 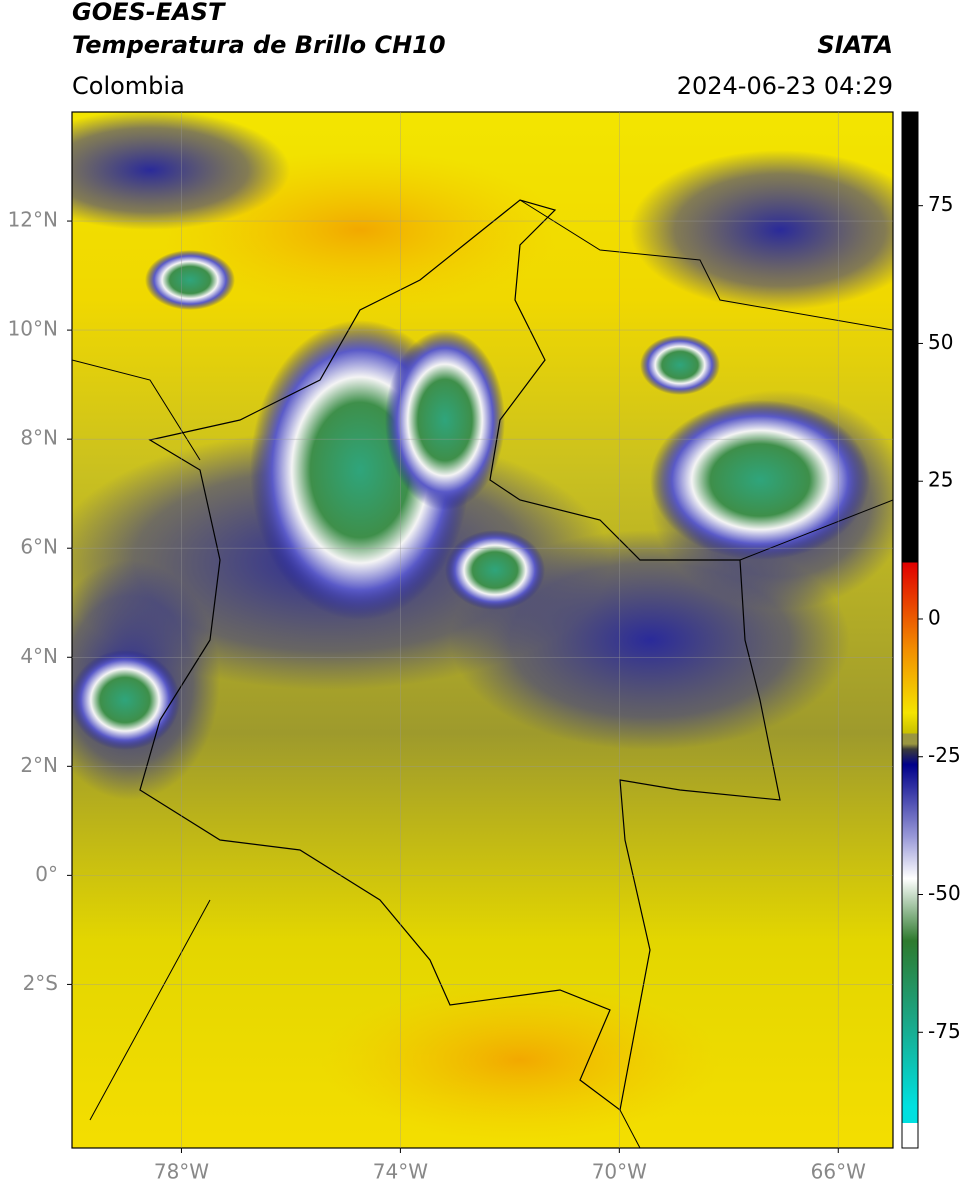 I want to click on title: GOES-EAST, so click(x=149, y=13).